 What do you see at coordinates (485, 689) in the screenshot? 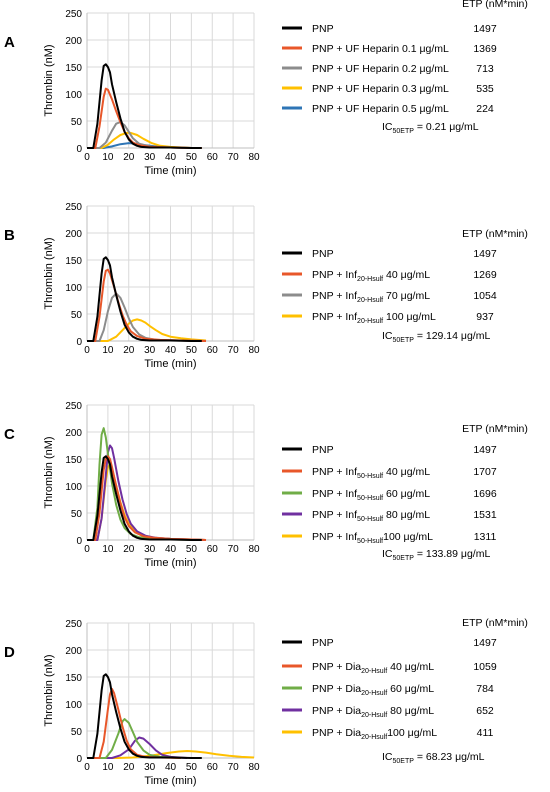
I see `etp-value: 784` at bounding box center [485, 689].